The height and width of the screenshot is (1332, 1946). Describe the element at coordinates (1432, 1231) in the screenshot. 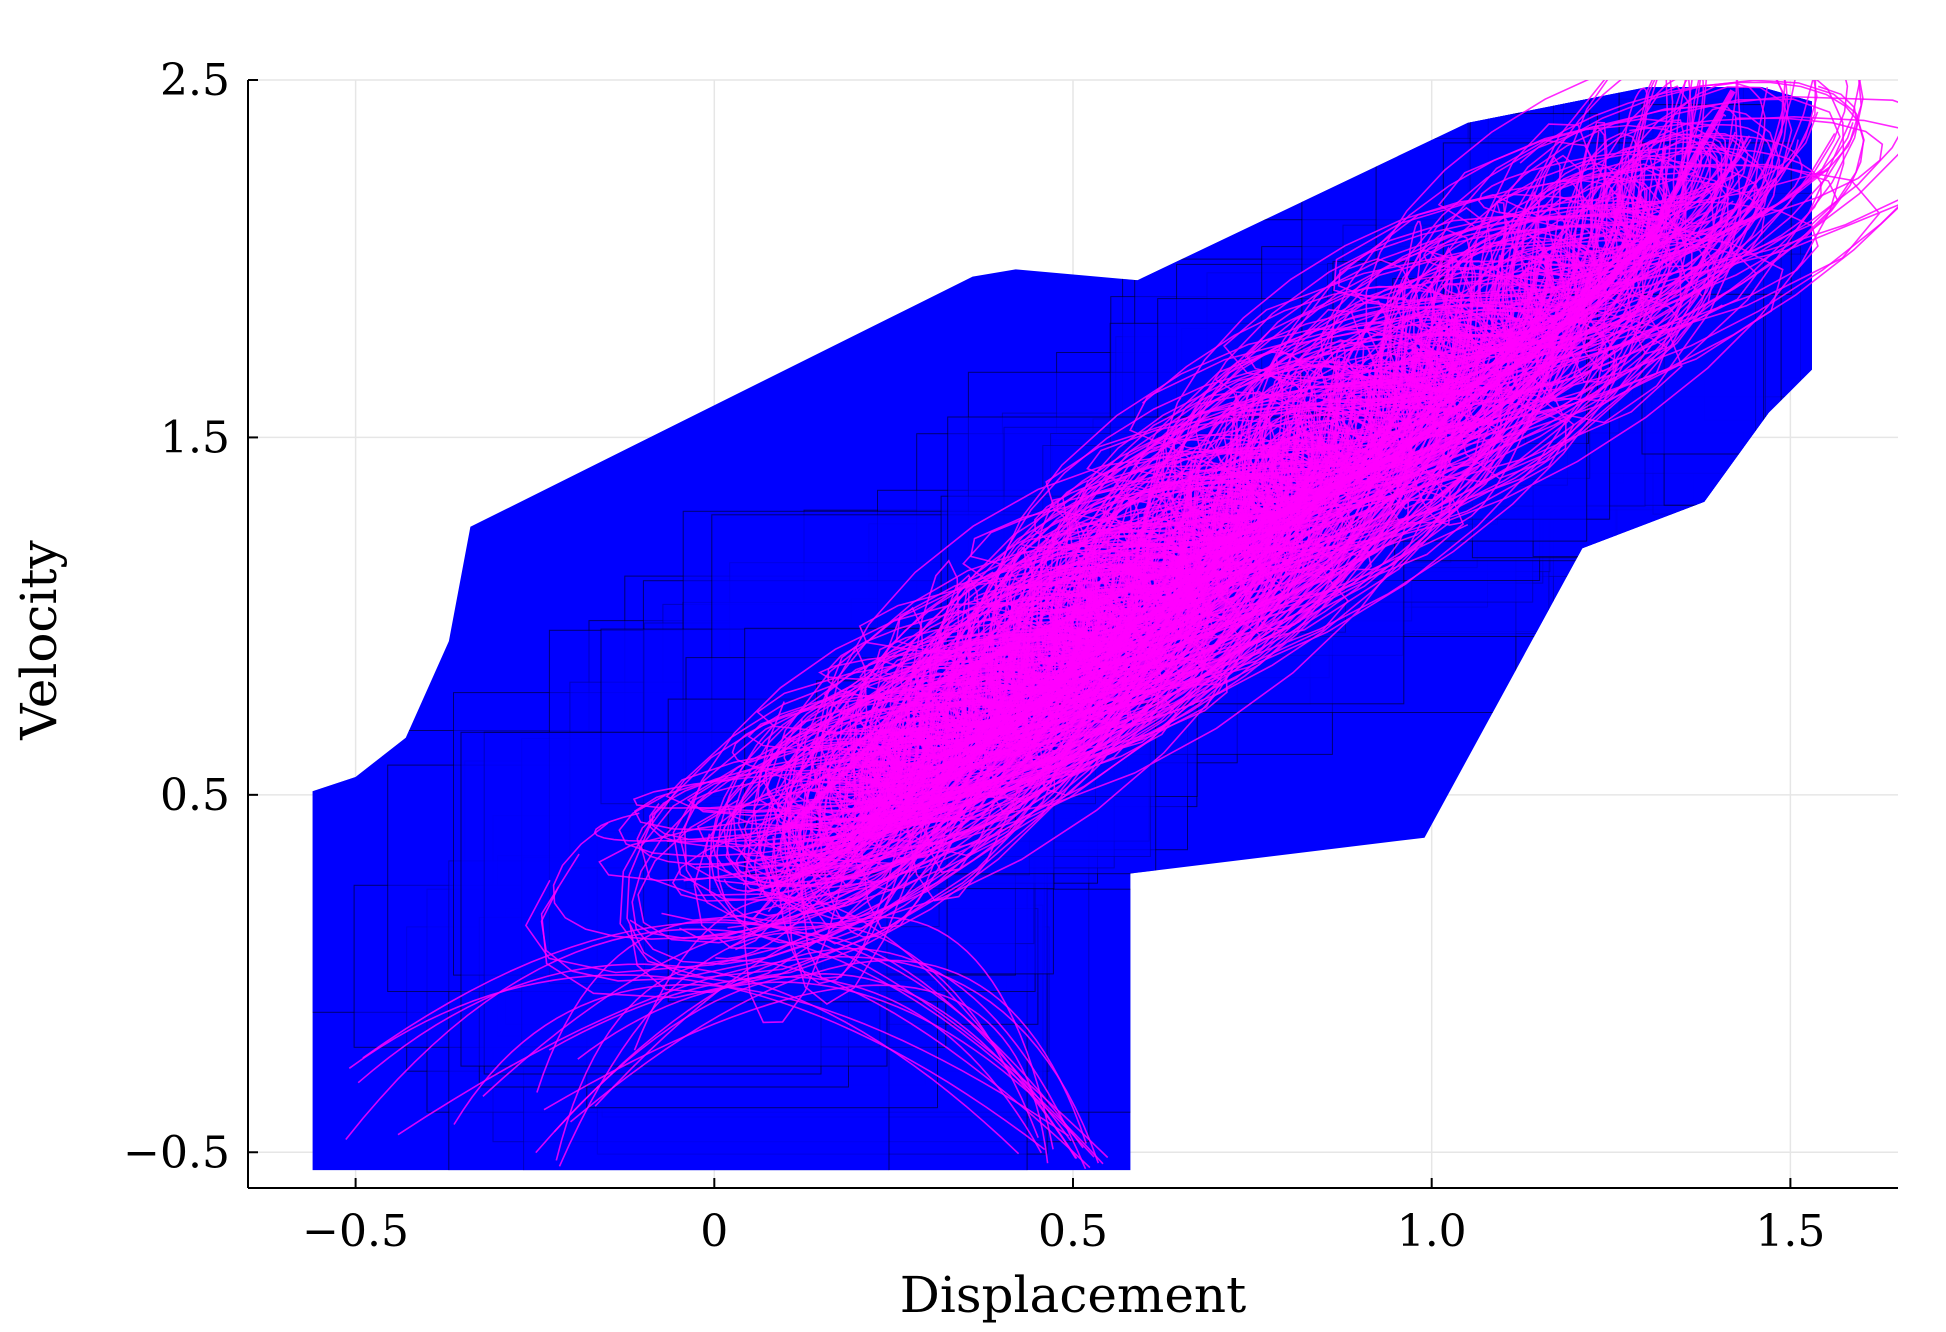

I see `x-tick-label: 1.0` at that location.